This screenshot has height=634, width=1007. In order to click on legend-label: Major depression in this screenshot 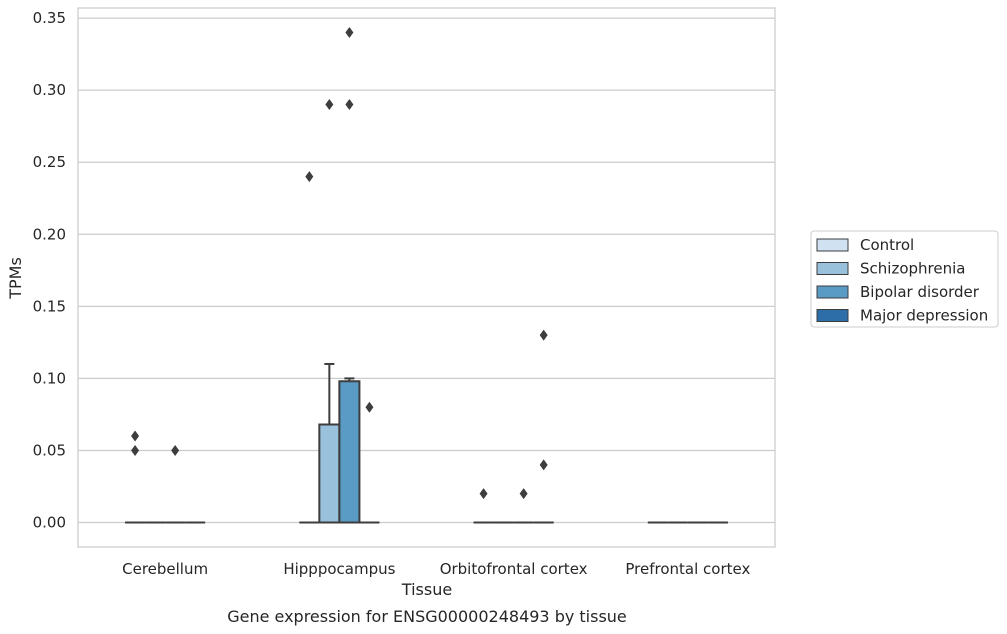, I will do `click(924, 316)`.